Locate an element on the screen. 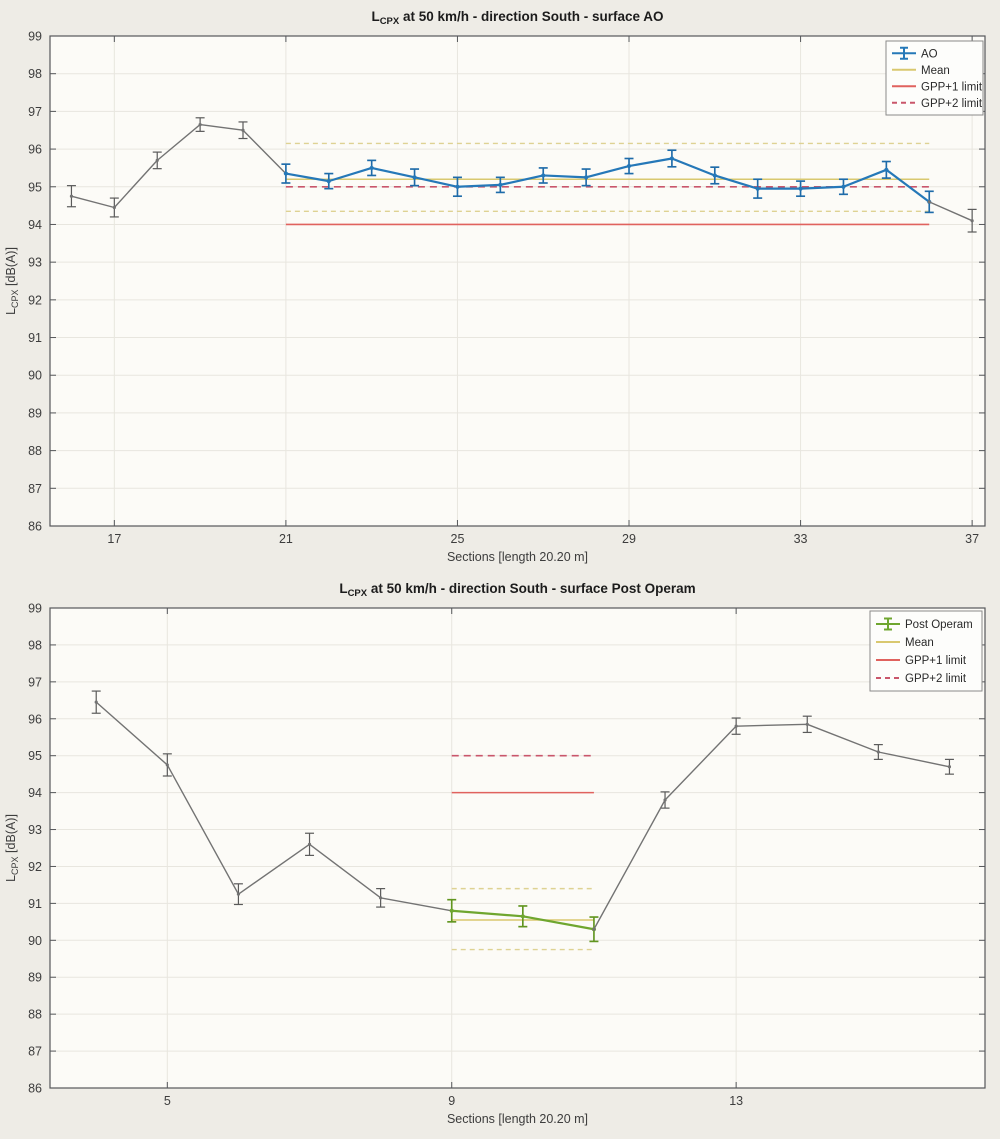 The width and height of the screenshot is (1000, 1139). legend-item-label: AO is located at coordinates (929, 54).